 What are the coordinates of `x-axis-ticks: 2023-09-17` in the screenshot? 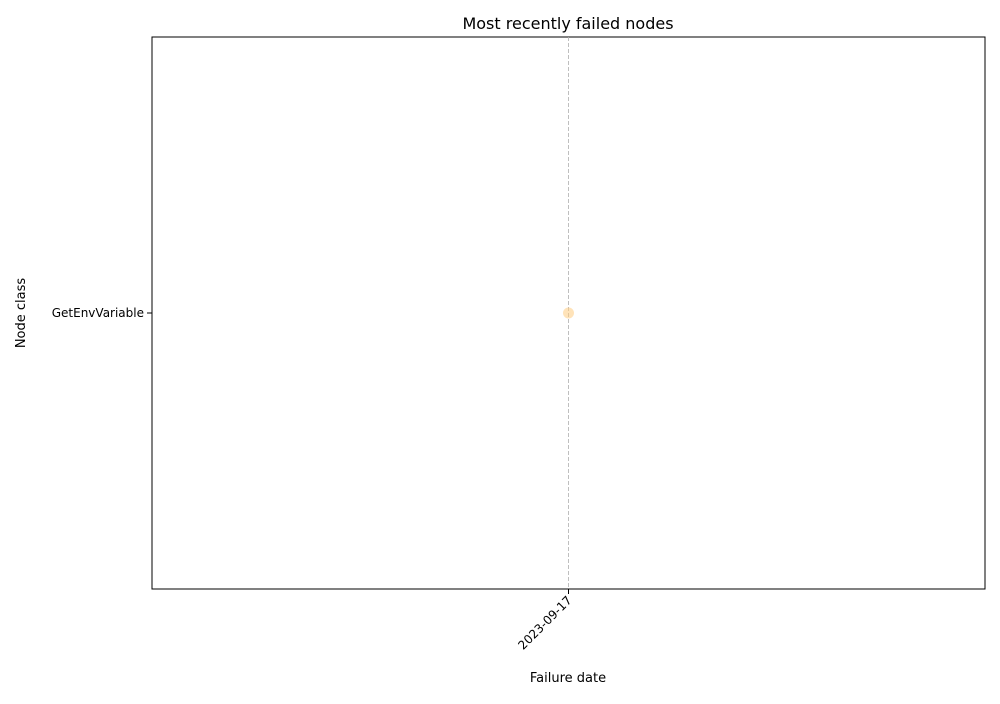 It's located at (545, 620).